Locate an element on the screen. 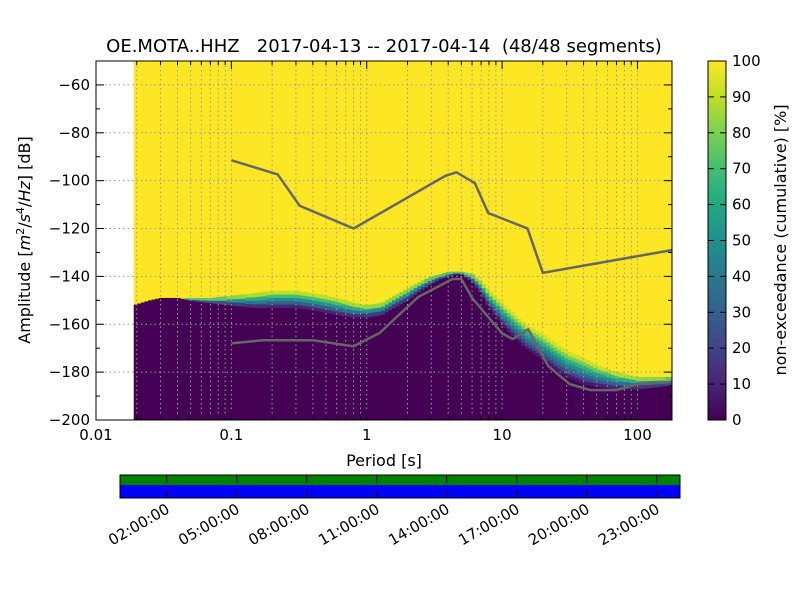 The width and height of the screenshot is (800, 600). x-tick-label: 10 is located at coordinates (502, 435).